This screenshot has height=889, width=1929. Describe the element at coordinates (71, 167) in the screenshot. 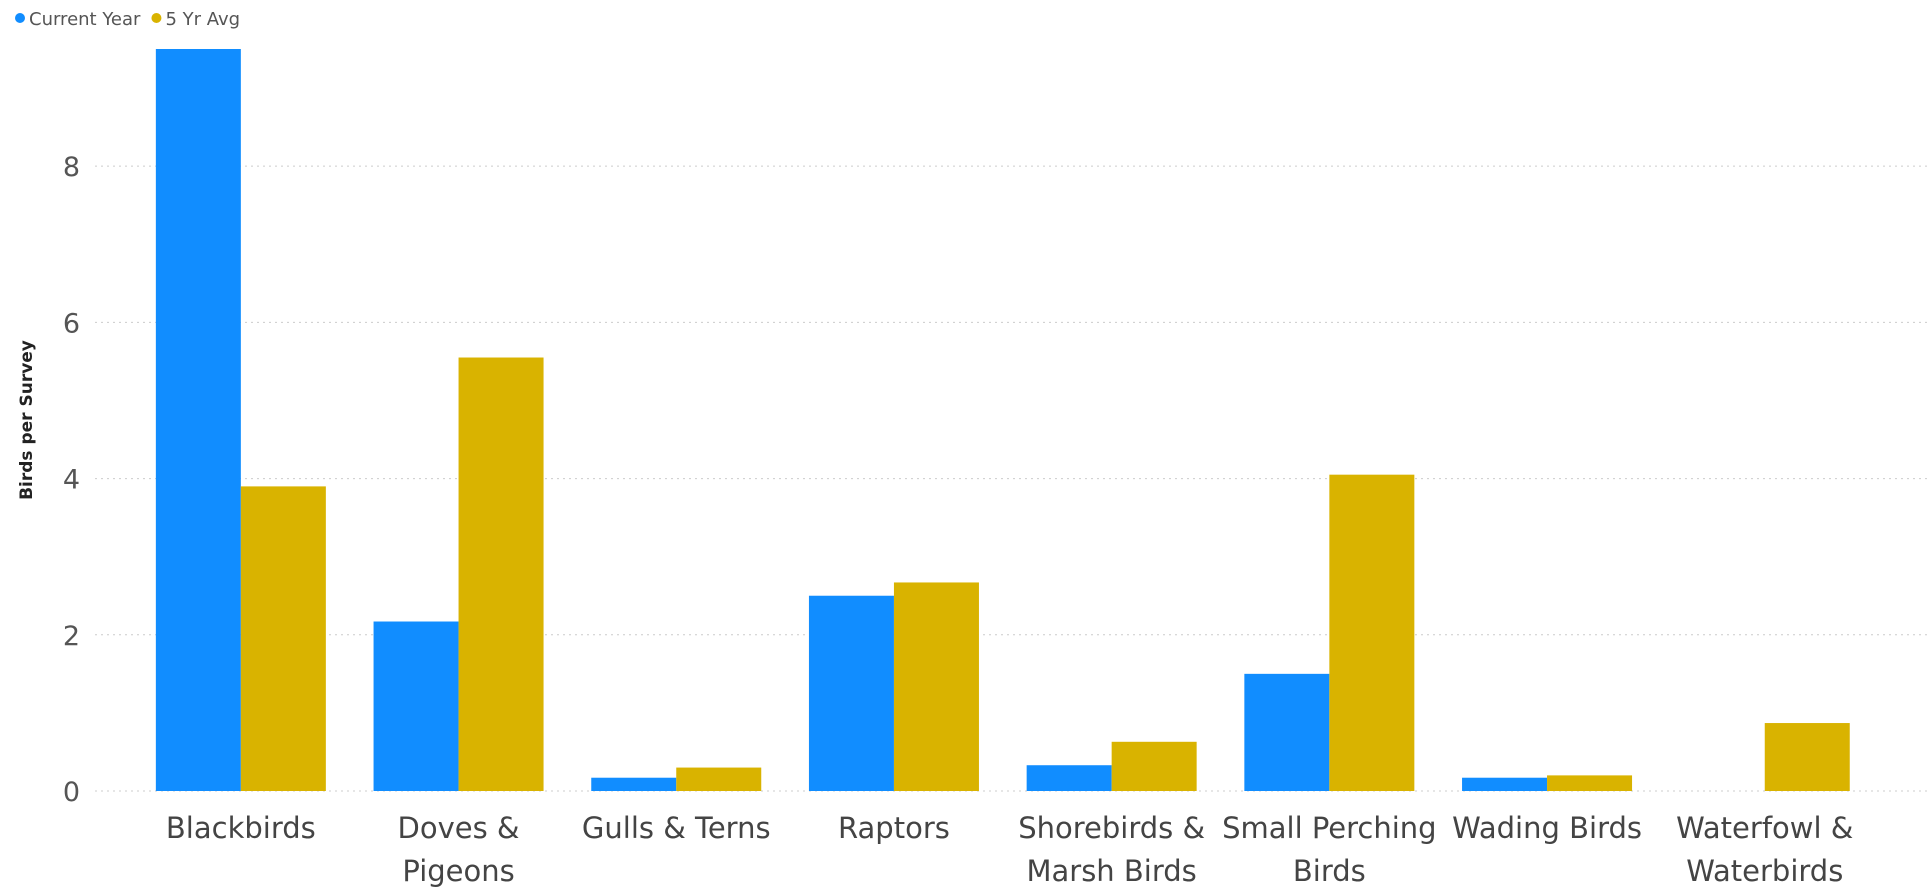

I see `y-tick-label: 8` at that location.